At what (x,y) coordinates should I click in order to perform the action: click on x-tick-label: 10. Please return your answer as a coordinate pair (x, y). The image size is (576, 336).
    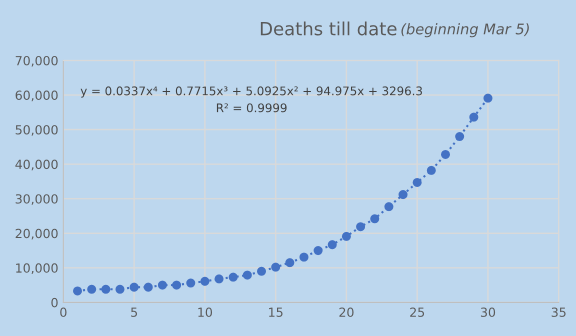
    Looking at the image, I should click on (205, 312).